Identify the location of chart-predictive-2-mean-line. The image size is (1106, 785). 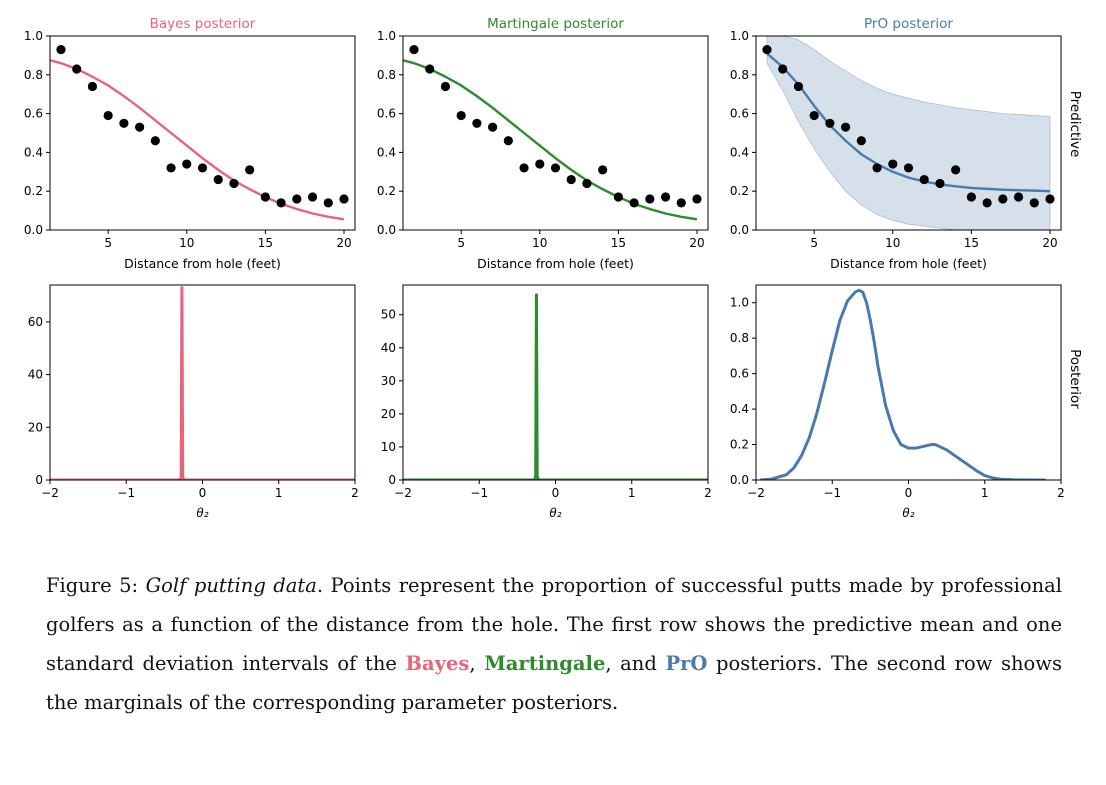
(908, 122).